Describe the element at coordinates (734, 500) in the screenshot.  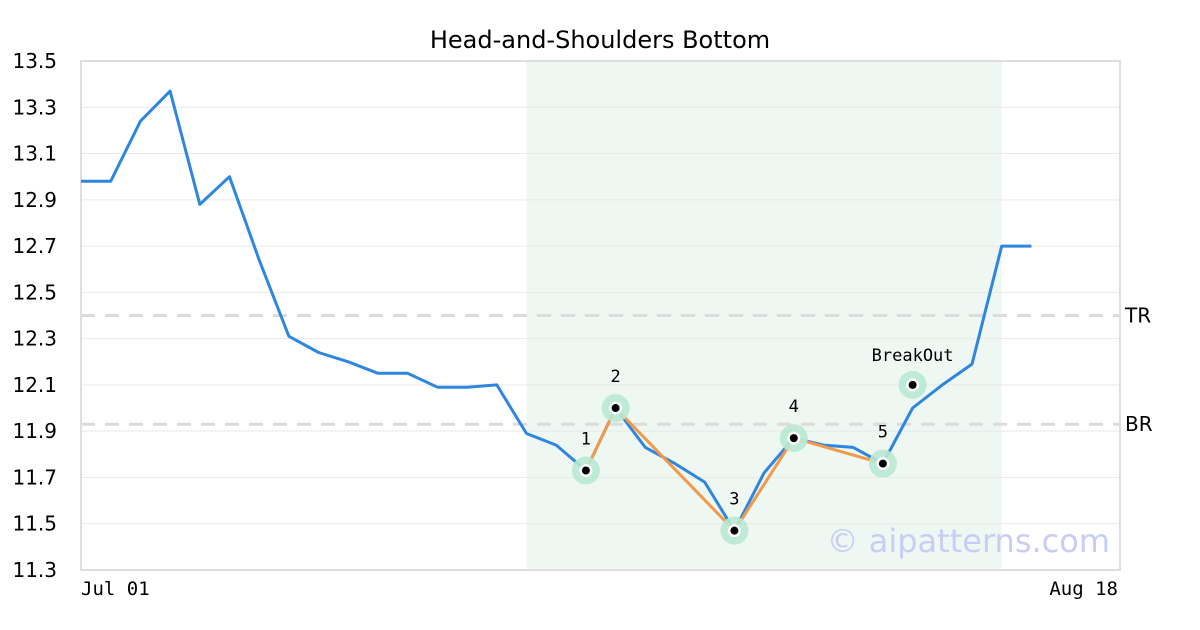
I see `pattern-point-label: 3` at that location.